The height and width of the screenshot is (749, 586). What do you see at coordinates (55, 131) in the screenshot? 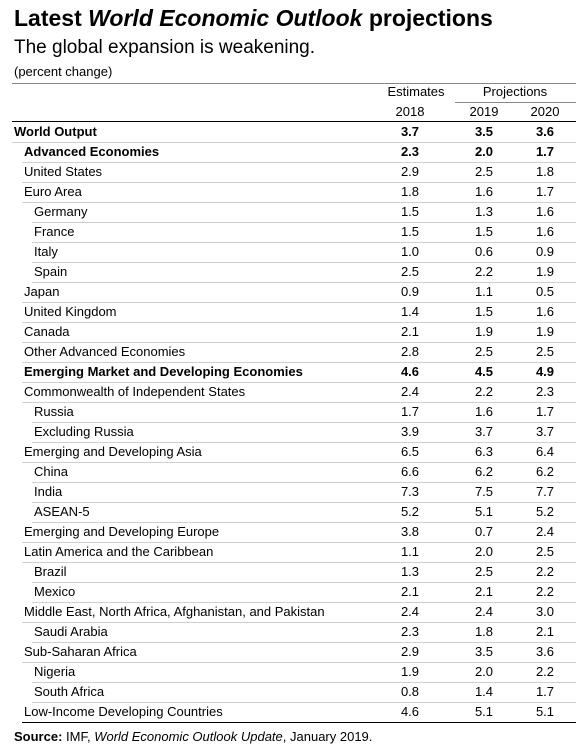
I see `row-label: World Output` at bounding box center [55, 131].